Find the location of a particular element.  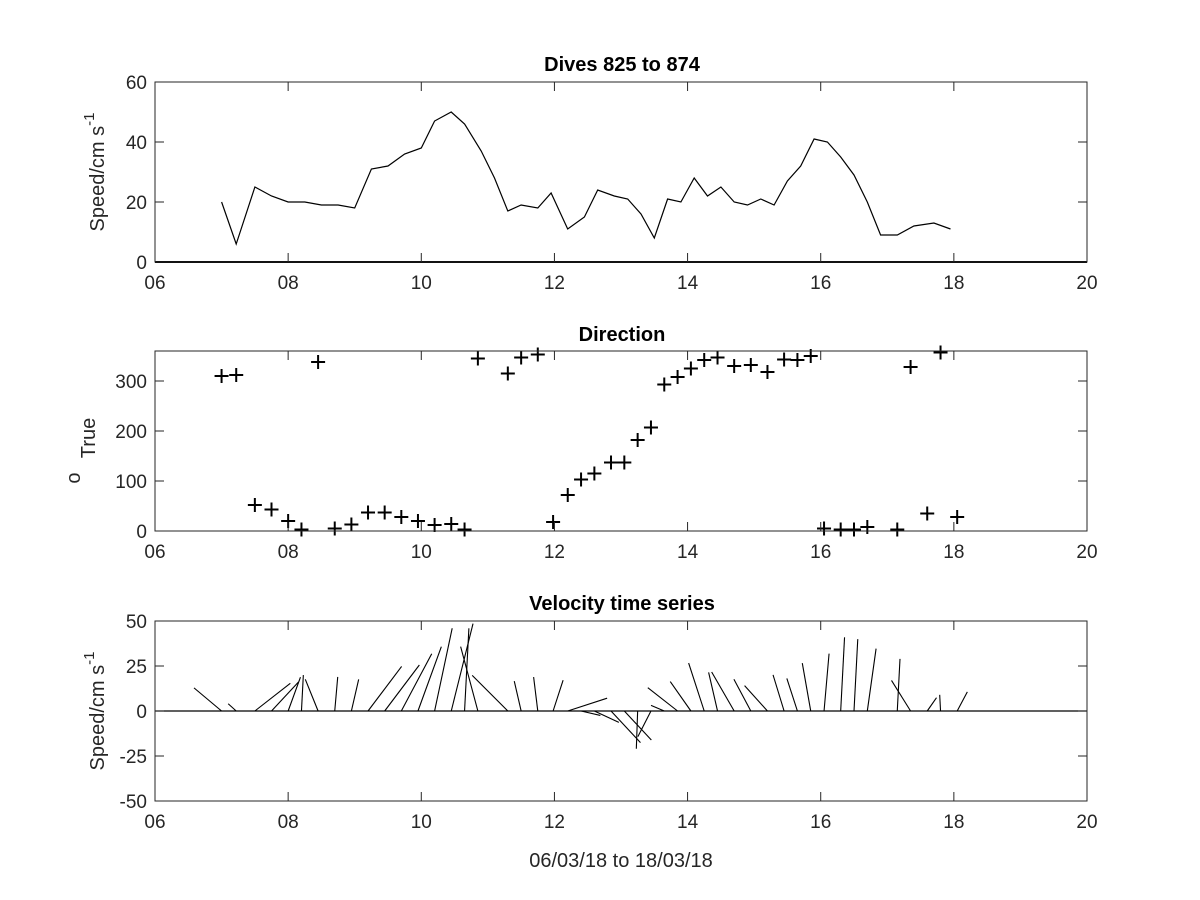

y-tick-label: 25 is located at coordinates (136, 667).